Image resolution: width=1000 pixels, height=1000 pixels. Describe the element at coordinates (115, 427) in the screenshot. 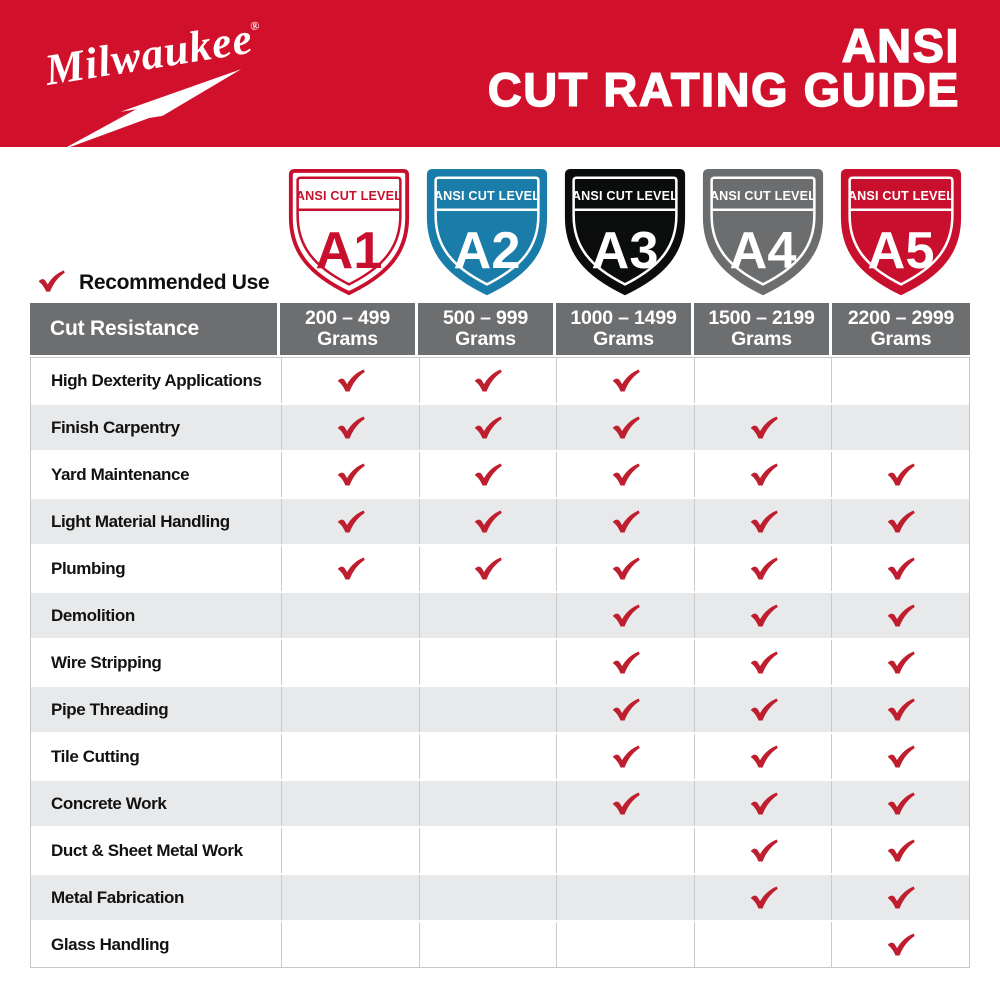

I see `row-label: Finish Carpentry` at that location.